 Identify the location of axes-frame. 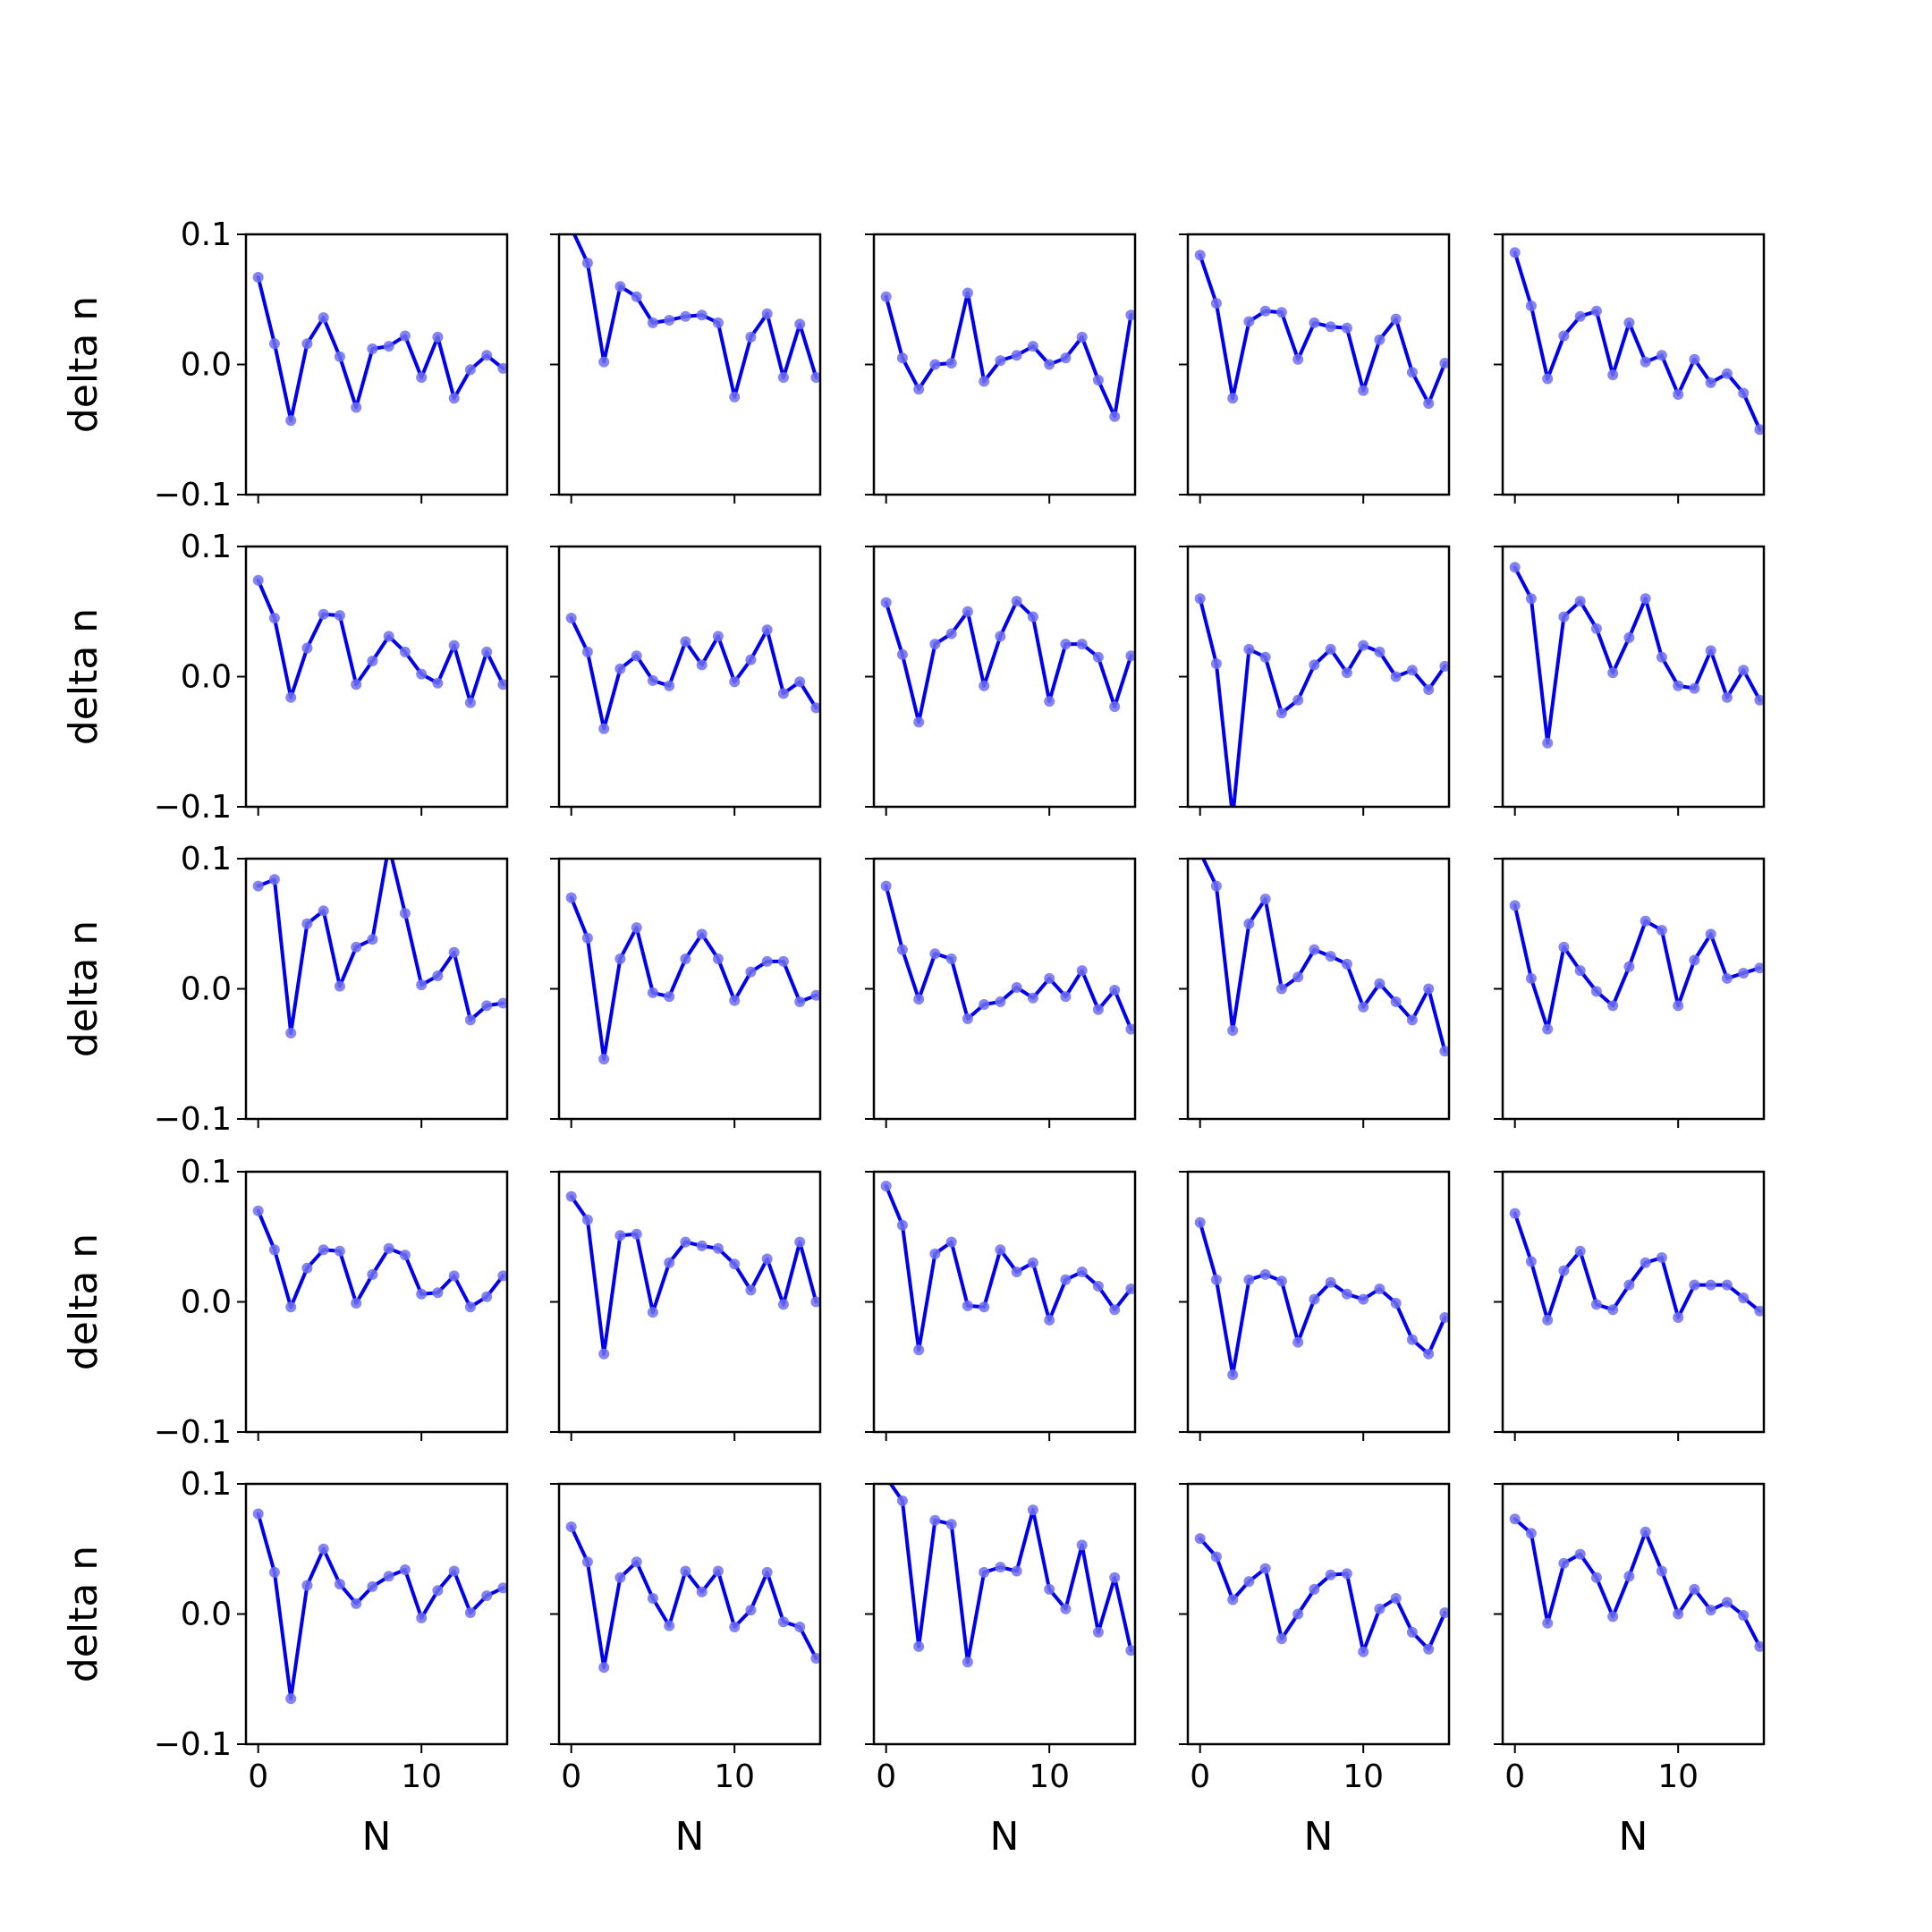
(1318, 1614).